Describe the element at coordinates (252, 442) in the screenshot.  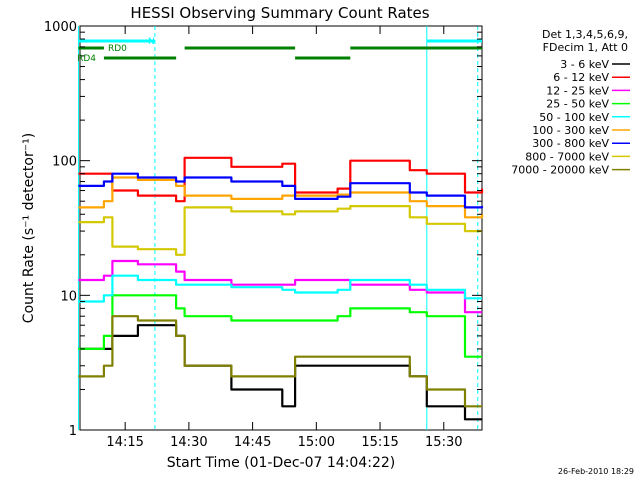
I see `x-tick-label-2: 14:45` at that location.